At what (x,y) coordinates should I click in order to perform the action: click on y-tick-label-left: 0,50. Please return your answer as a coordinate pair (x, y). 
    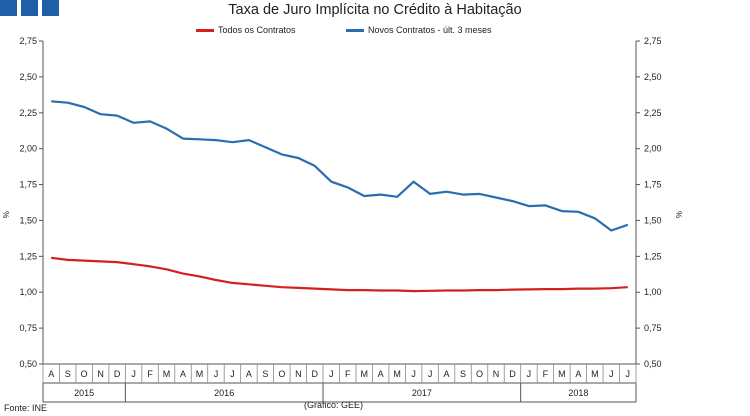
    Looking at the image, I should click on (28, 364).